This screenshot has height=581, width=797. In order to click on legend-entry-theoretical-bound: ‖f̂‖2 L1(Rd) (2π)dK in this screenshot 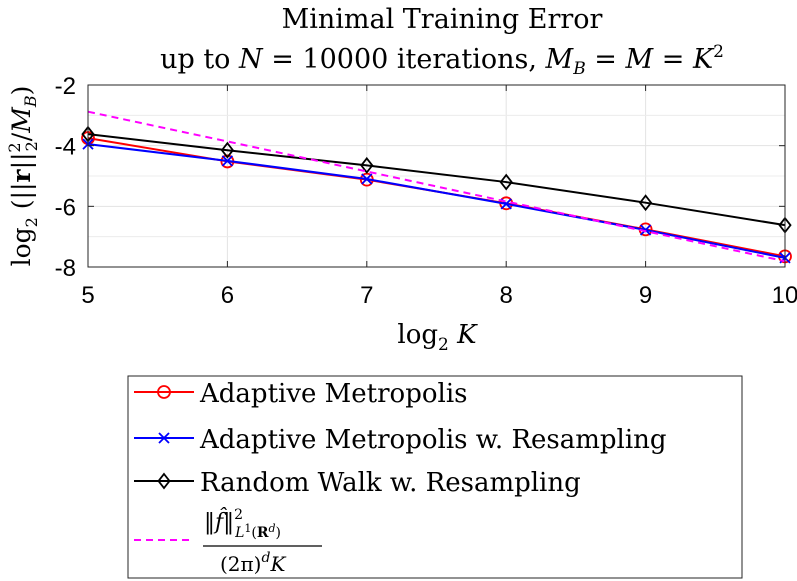, I will do `click(228, 541)`.